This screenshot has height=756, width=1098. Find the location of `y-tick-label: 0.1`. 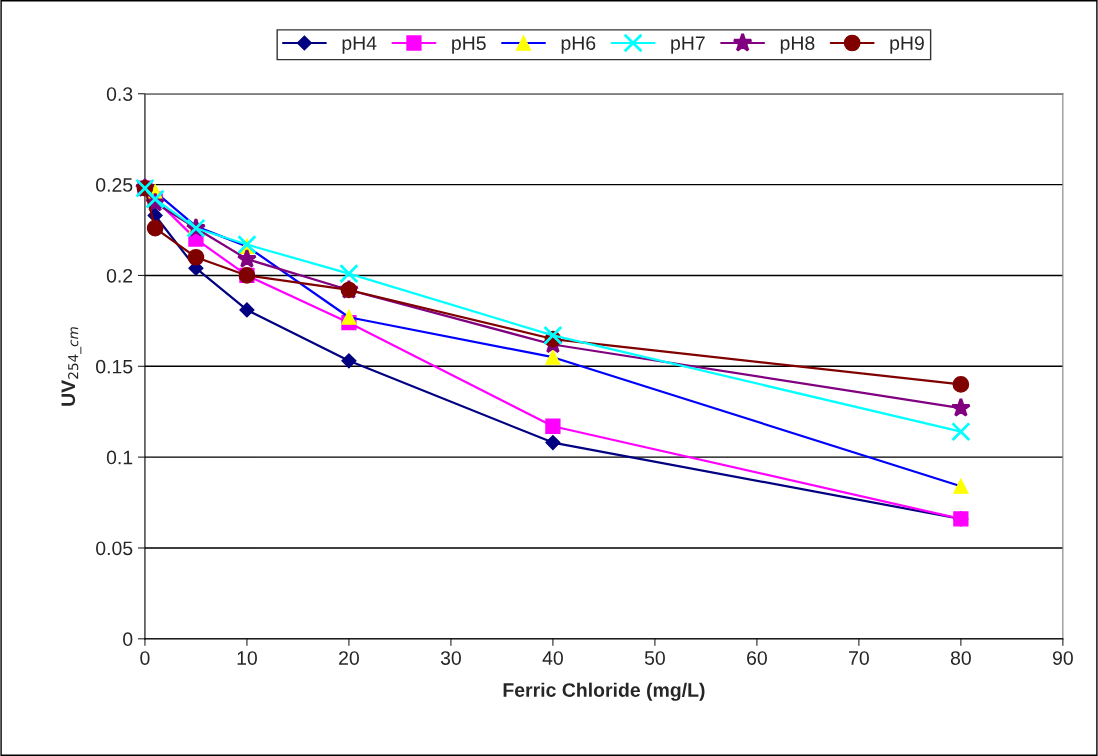

y-tick-label: 0.1 is located at coordinates (119, 457).